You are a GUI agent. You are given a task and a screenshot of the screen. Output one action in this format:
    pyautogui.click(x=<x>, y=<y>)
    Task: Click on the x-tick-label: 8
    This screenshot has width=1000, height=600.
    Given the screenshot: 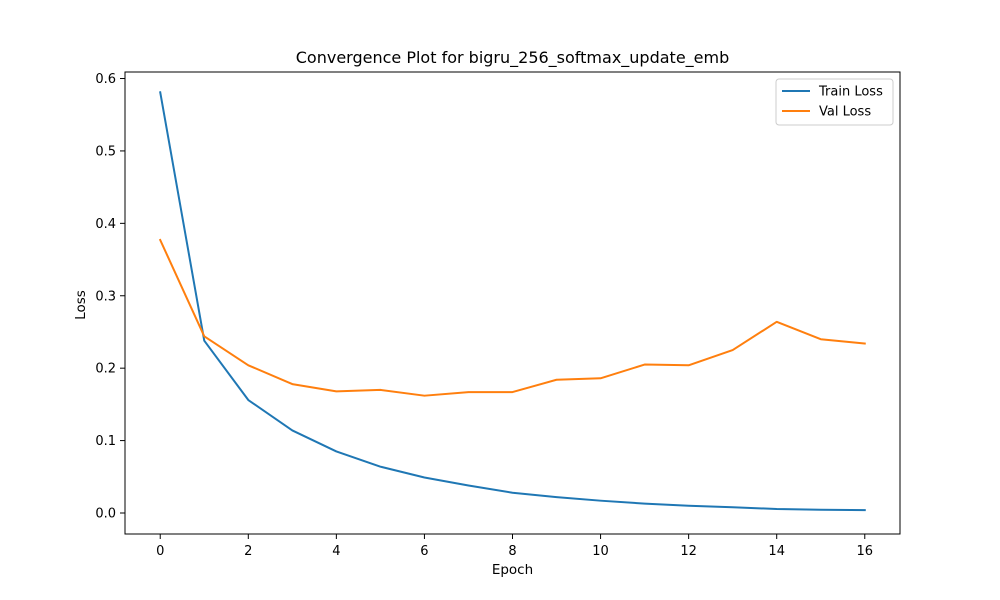 What is the action you would take?
    pyautogui.click(x=512, y=551)
    